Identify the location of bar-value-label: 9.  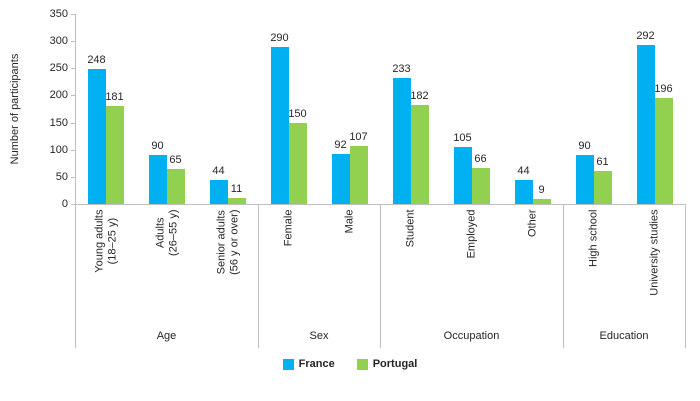
(541, 190).